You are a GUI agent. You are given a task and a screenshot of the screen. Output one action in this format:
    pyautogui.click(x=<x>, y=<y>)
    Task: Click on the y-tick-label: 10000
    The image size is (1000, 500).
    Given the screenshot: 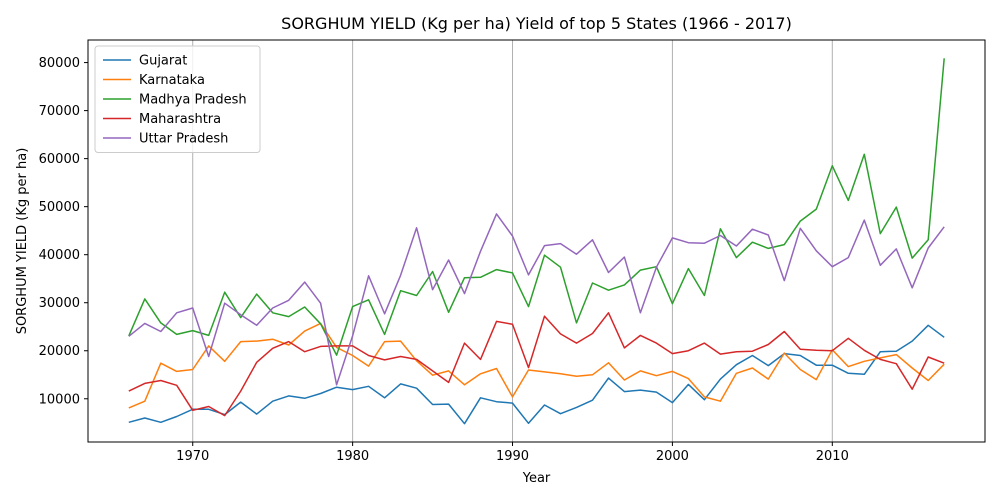 What is the action you would take?
    pyautogui.click(x=59, y=399)
    